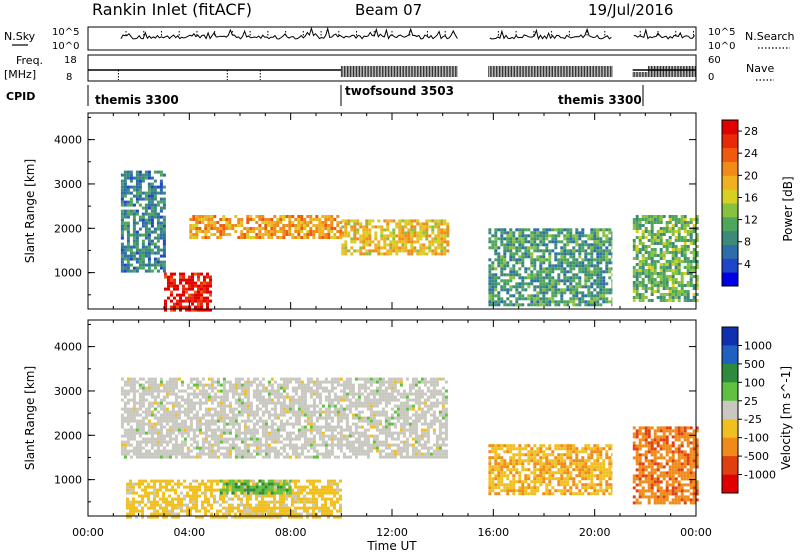 Image resolution: width=800 pixels, height=554 pixels. Describe the element at coordinates (711, 77) in the screenshot. I see `nave-tick-low: 0` at that location.